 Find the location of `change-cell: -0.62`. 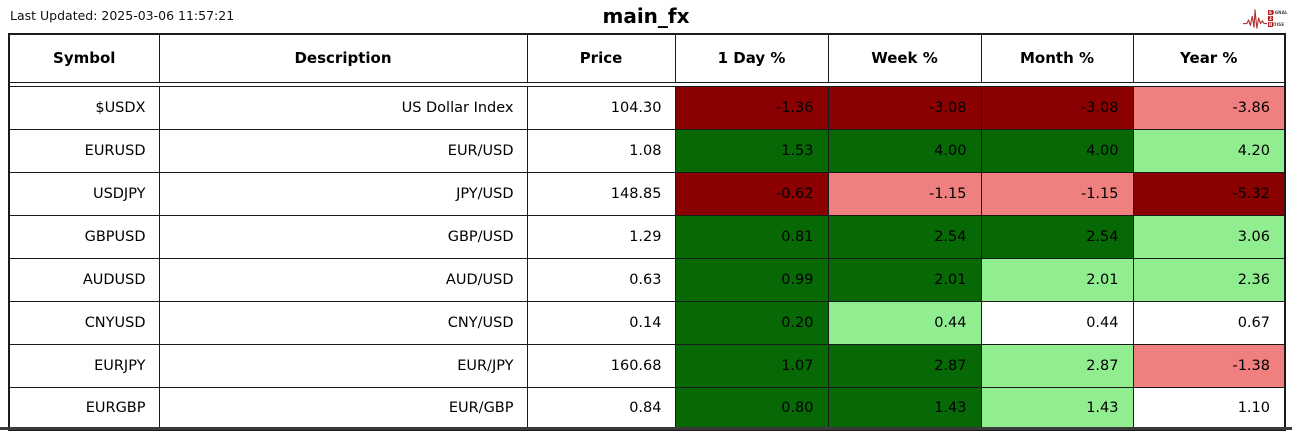

change-cell: -0.62 is located at coordinates (751, 193).